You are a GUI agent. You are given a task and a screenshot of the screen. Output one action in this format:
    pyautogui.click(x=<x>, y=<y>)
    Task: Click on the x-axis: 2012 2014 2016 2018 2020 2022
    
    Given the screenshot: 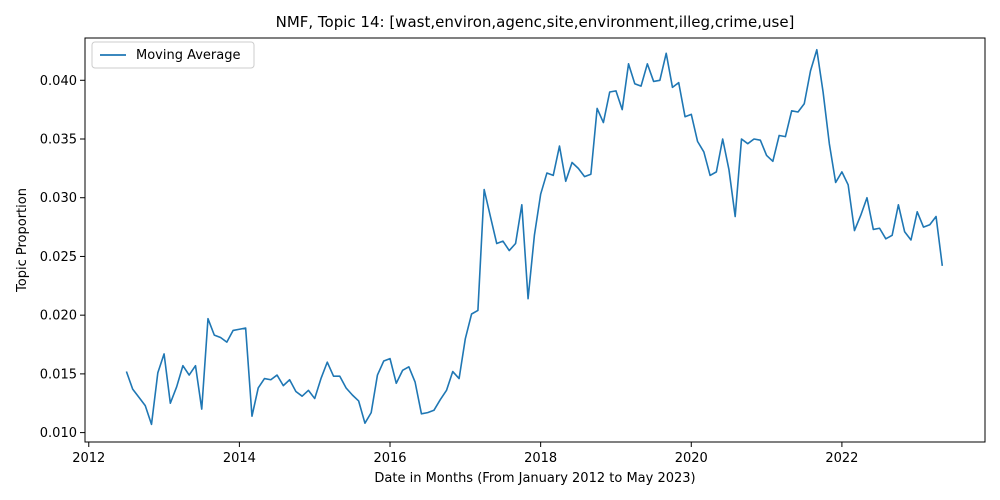 What is the action you would take?
    pyautogui.click(x=465, y=454)
    